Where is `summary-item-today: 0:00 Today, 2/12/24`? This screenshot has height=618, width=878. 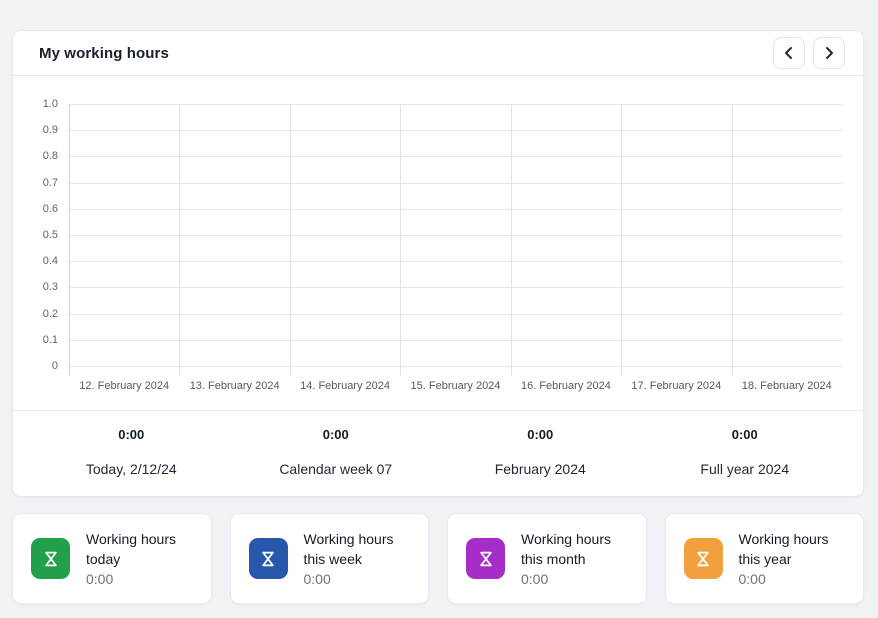
summary-item-today: 0:00 Today, 2/12/24 is located at coordinates (131, 461).